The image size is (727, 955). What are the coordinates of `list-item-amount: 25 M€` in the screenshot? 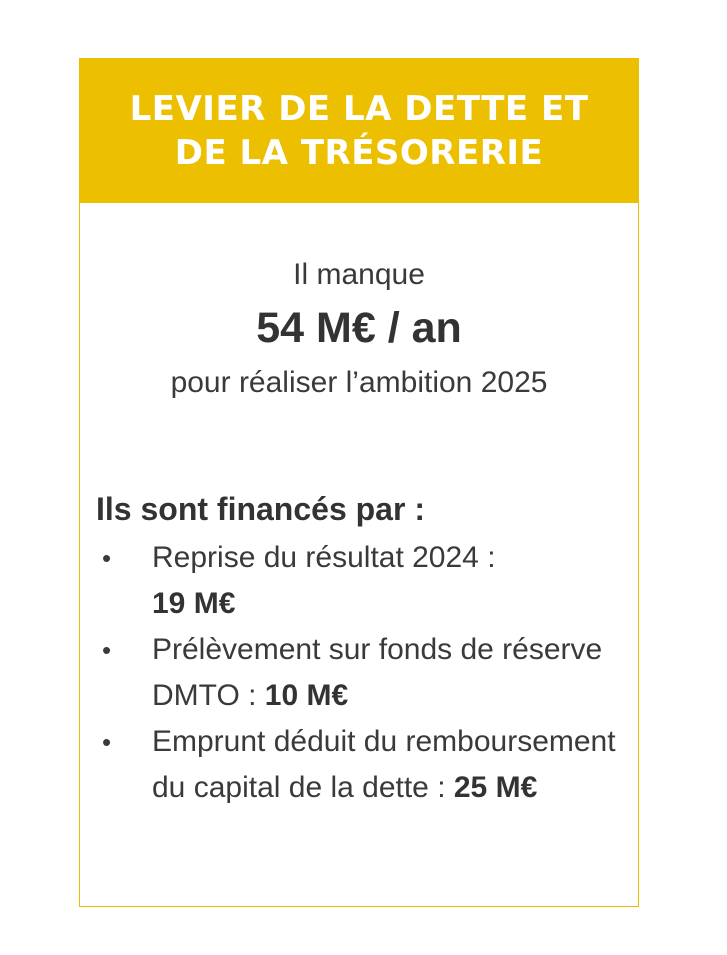 It's located at (495, 787).